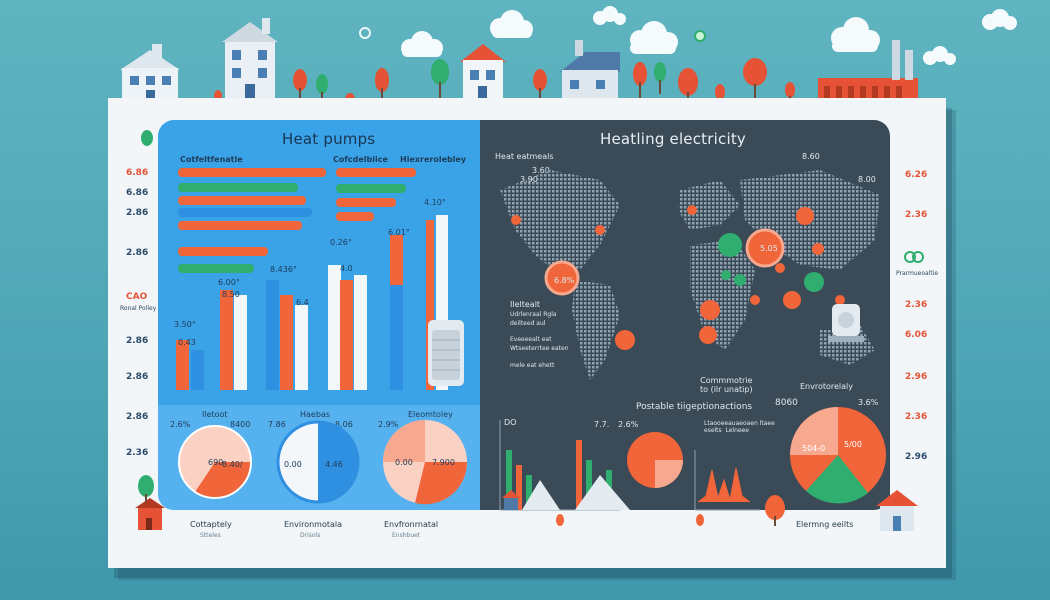  Describe the element at coordinates (320, 302) in the screenshot. I see `vertical-bar-chart` at that location.